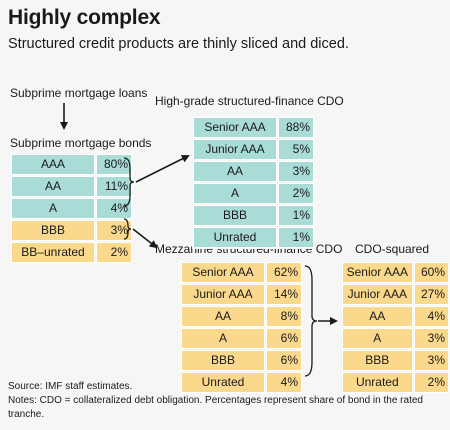 This screenshot has height=430, width=450. I want to click on tranche-share: 14%, so click(284, 294).